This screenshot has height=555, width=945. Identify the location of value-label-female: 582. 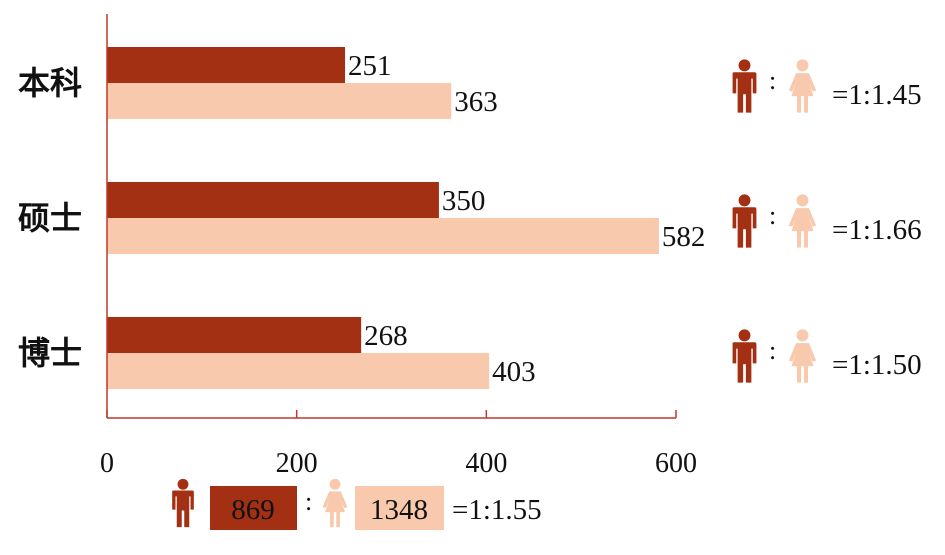
(684, 237).